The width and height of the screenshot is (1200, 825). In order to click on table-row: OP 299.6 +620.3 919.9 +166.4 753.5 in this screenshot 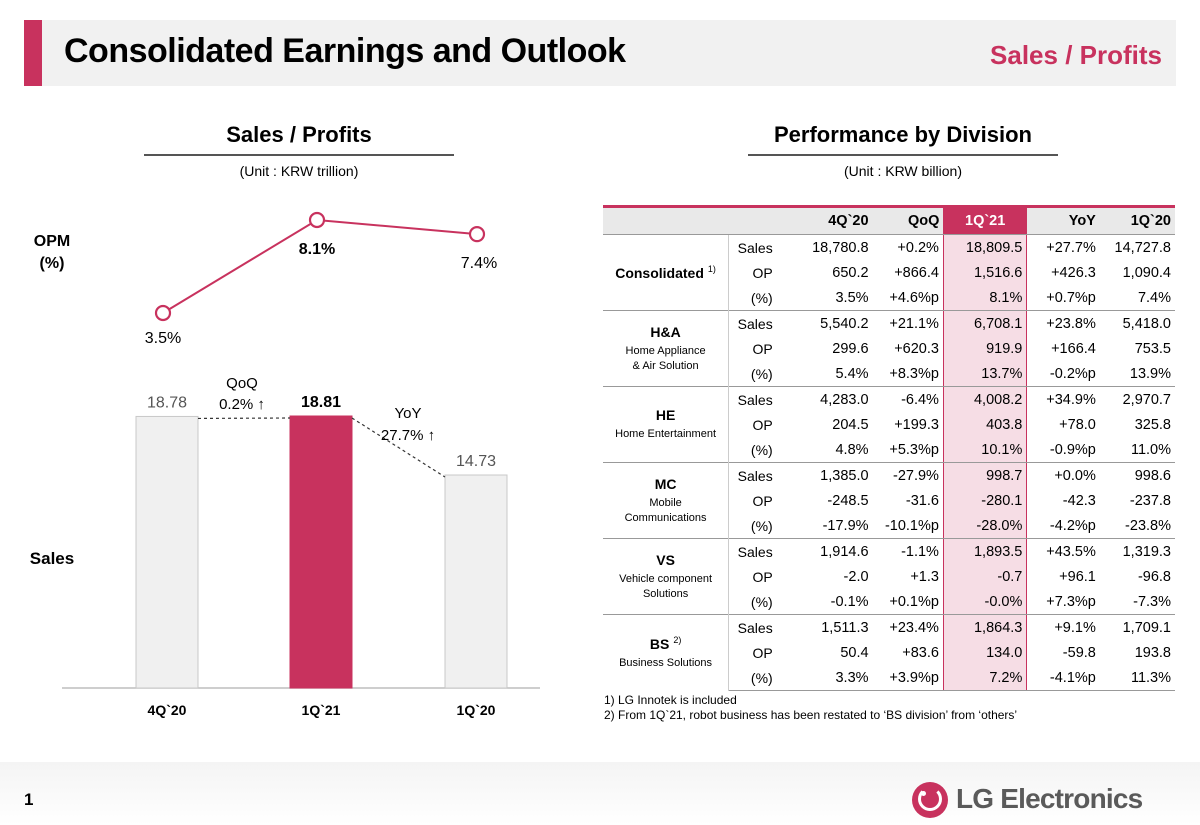, I will do `click(889, 348)`.